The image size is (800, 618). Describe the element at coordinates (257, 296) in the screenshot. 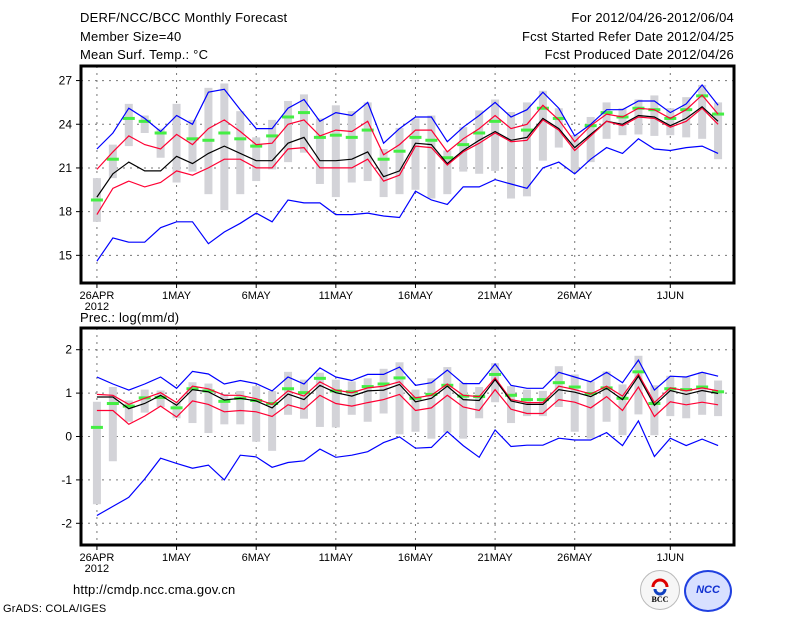

I see `x-tick-label: 6MAY` at that location.